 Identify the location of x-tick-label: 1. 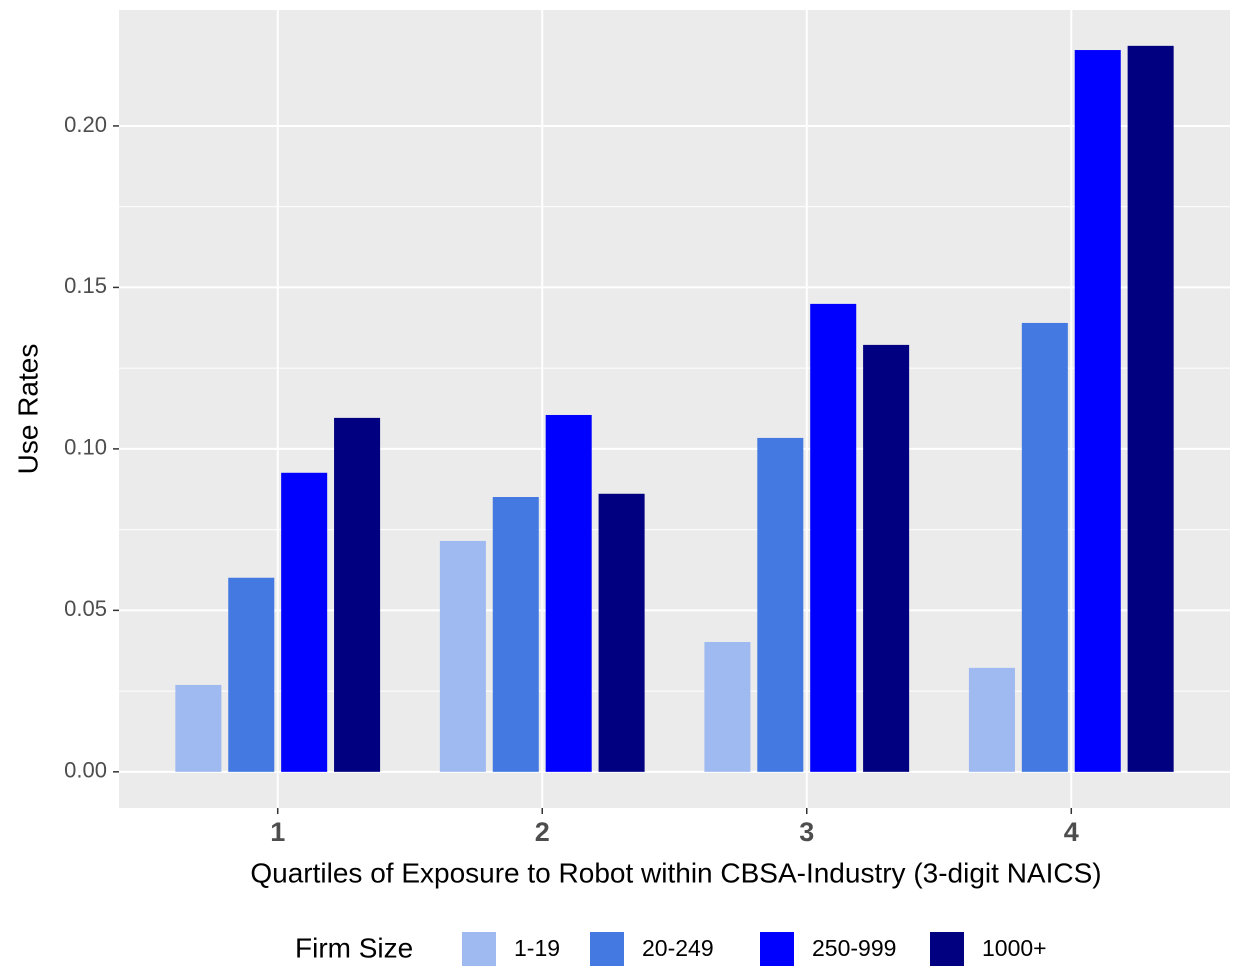
(277, 832).